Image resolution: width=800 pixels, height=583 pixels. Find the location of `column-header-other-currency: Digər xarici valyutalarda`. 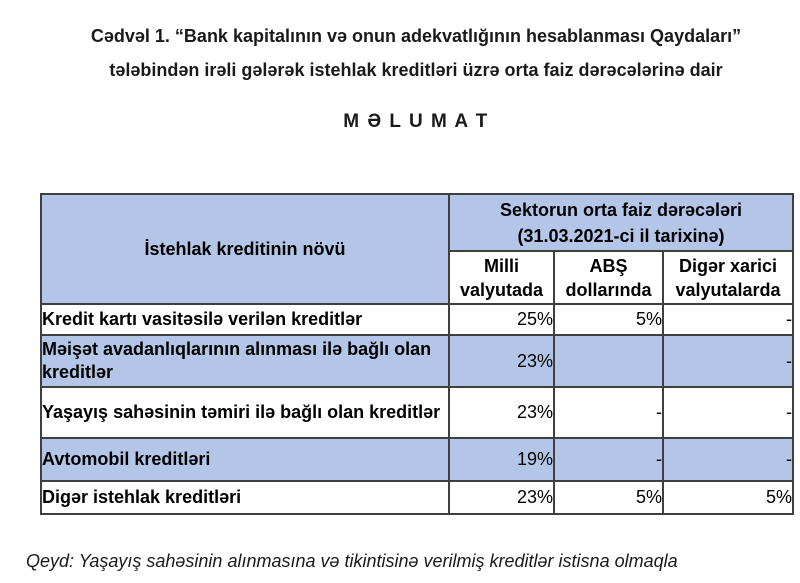

column-header-other-currency: Digər xarici valyutalarda is located at coordinates (728, 277).